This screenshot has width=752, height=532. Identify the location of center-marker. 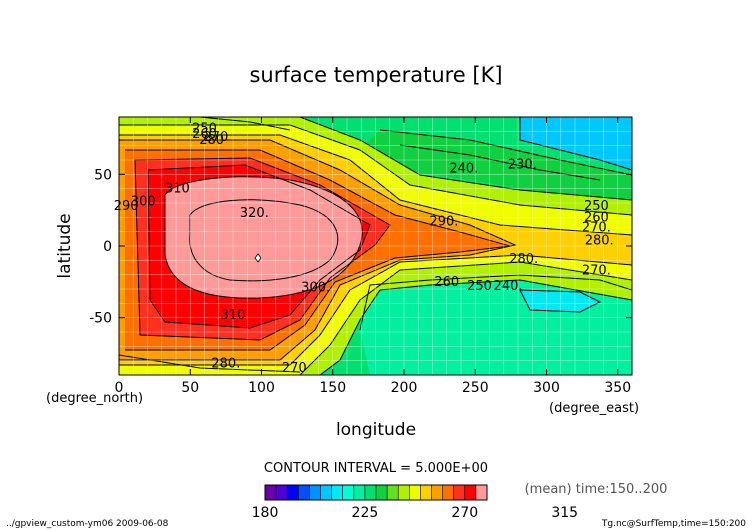
(258, 258).